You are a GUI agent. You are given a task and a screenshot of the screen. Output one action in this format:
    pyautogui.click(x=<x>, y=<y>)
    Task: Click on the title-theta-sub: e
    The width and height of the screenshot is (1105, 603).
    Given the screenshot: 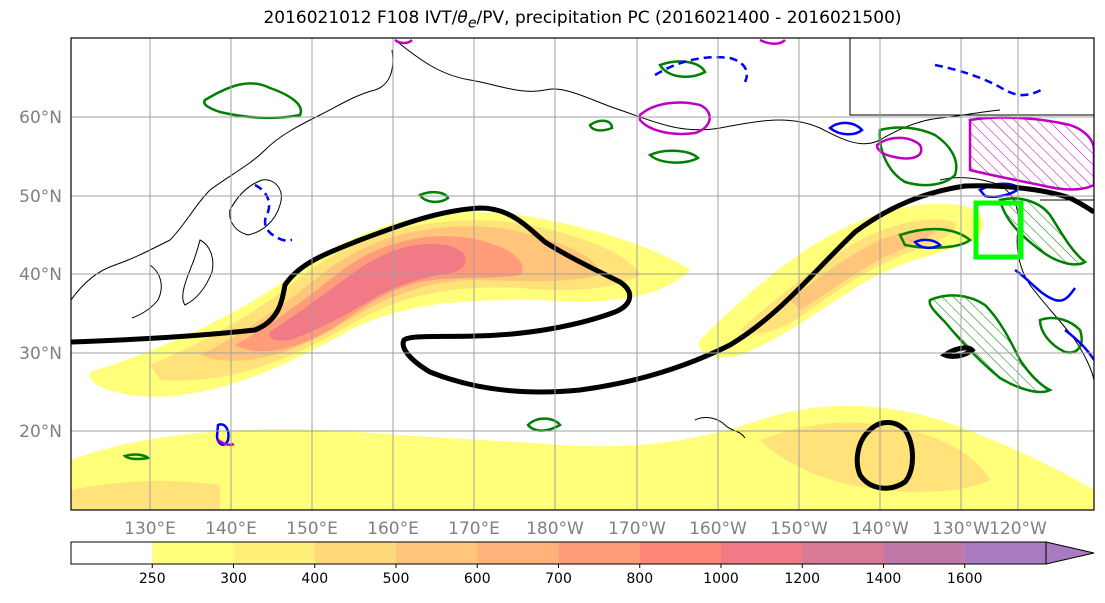 What is the action you would take?
    pyautogui.click(x=472, y=23)
    